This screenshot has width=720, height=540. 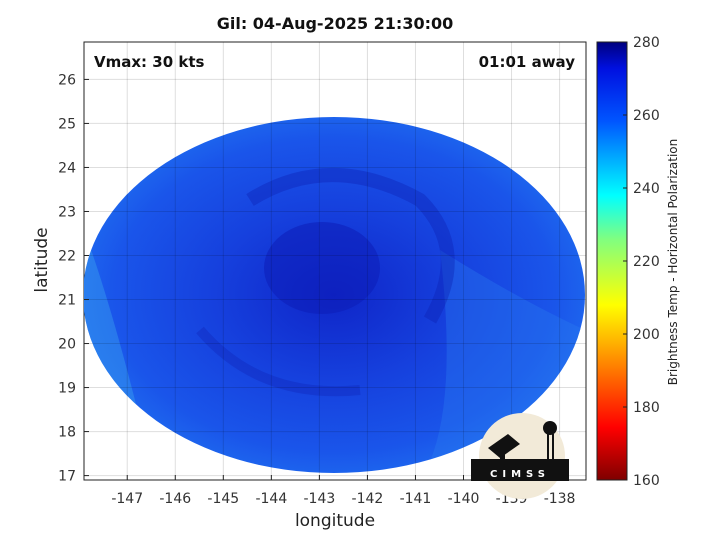 What do you see at coordinates (520, 456) in the screenshot?
I see `cimss-logo: CIMSS` at bounding box center [520, 456].